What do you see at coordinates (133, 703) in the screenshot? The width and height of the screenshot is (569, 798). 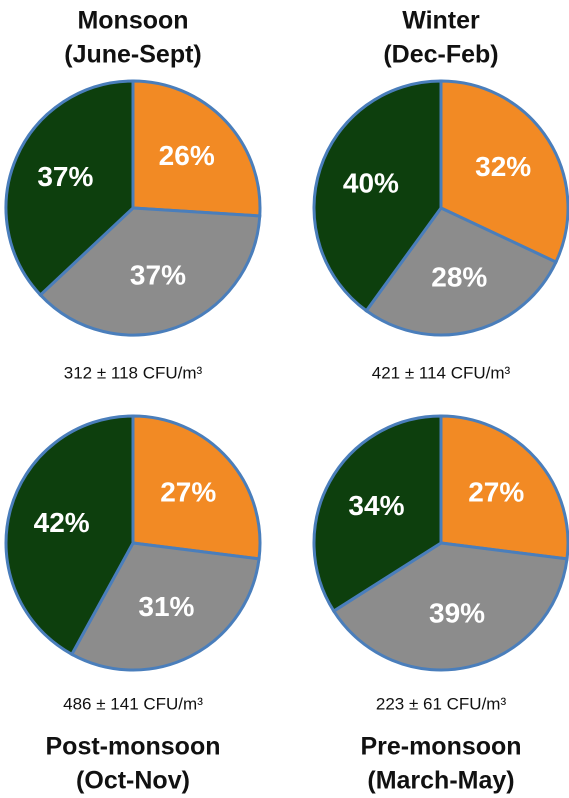 I see `caption: 486 ± 141 CFU/m³` at bounding box center [133, 703].